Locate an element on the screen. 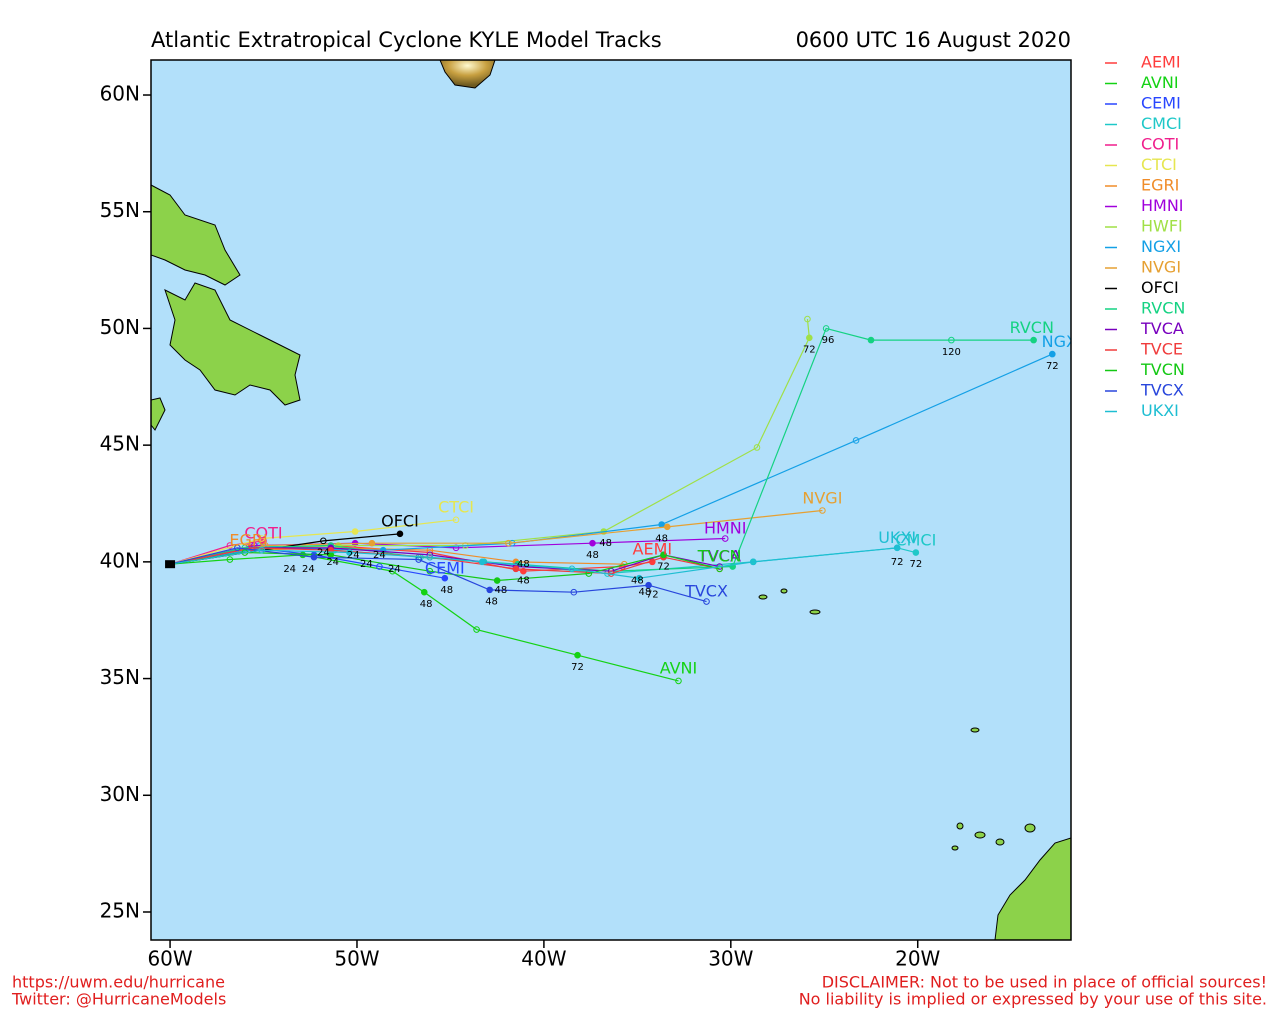  y-tick-label: 30N is located at coordinates (120, 794).